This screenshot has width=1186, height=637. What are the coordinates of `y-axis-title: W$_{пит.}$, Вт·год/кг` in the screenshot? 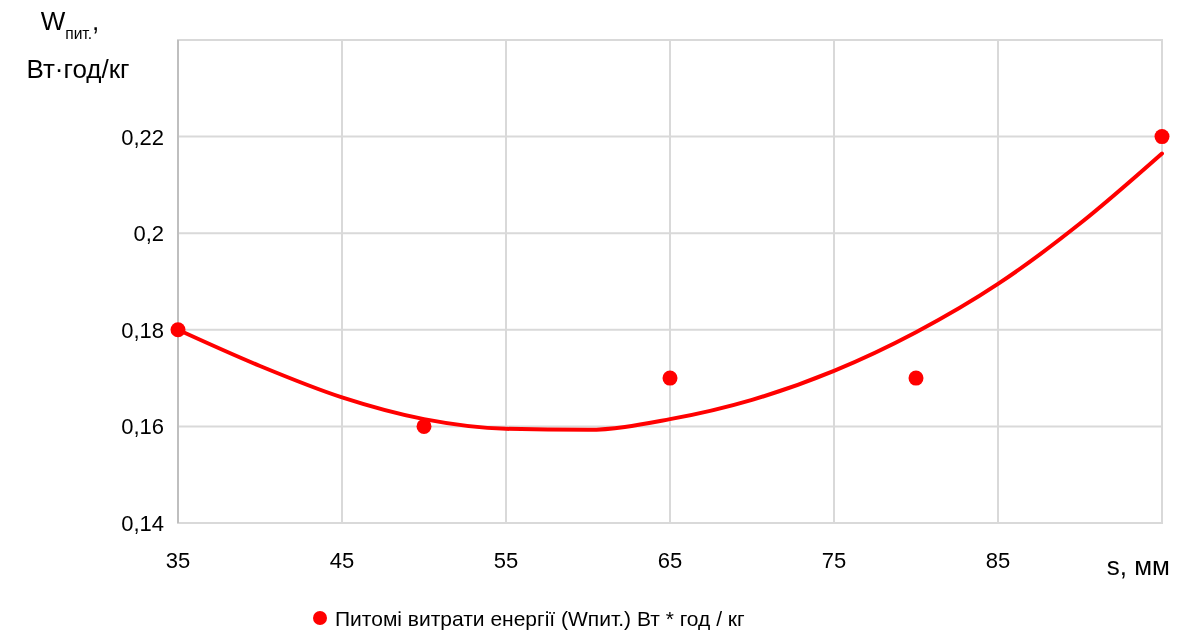 It's located at (78, 45).